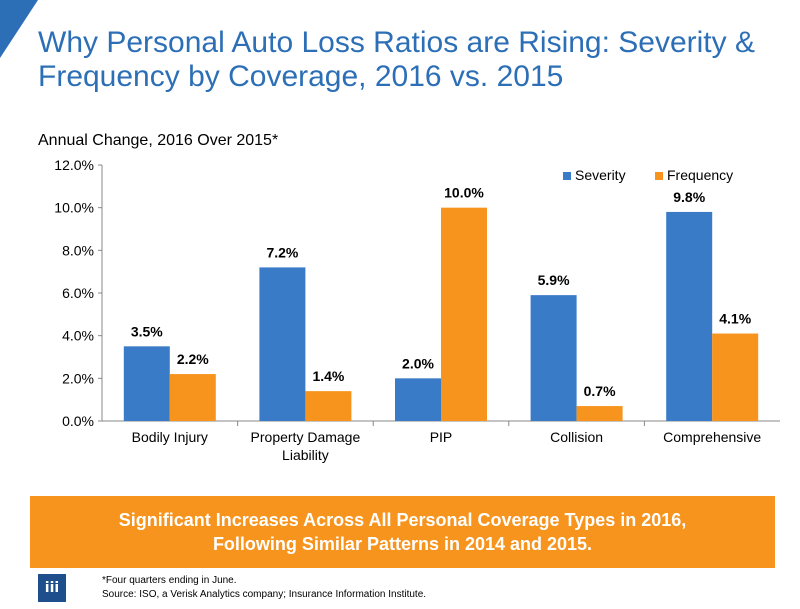 This screenshot has height=609, width=800. What do you see at coordinates (52, 588) in the screenshot?
I see `iii-logo: iii` at bounding box center [52, 588].